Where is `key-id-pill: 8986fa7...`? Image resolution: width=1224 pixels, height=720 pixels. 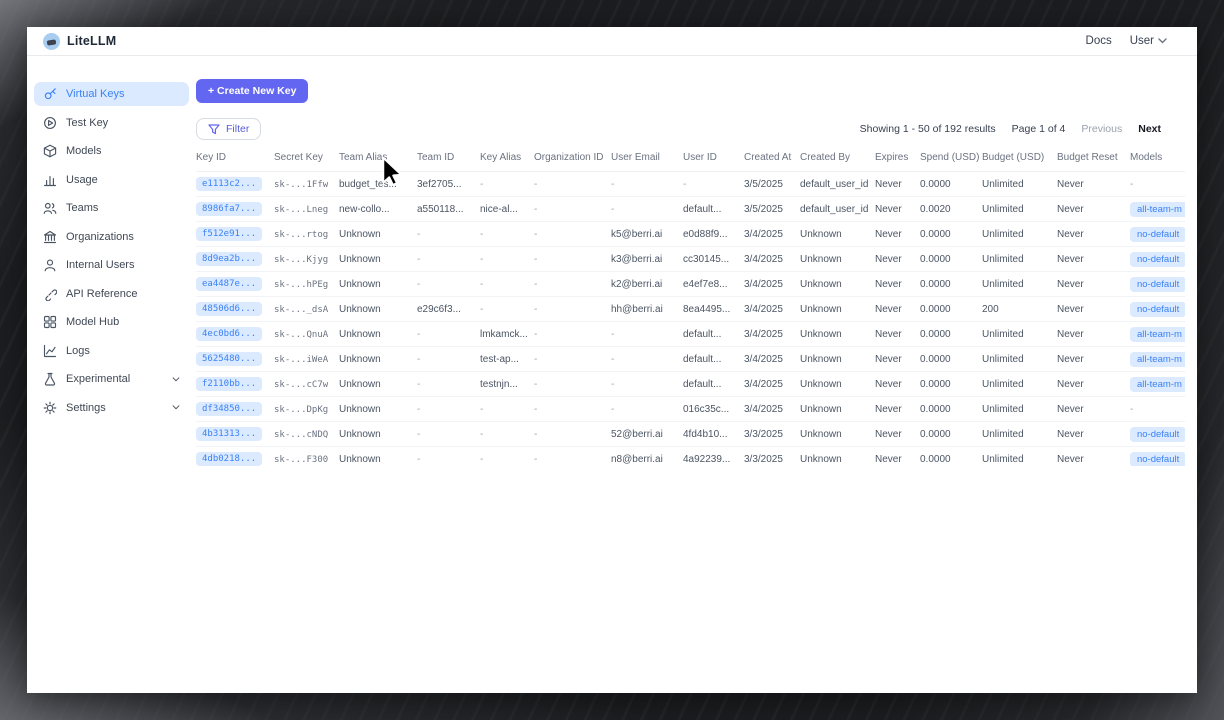
key-id-pill: 8986fa7... is located at coordinates (229, 209).